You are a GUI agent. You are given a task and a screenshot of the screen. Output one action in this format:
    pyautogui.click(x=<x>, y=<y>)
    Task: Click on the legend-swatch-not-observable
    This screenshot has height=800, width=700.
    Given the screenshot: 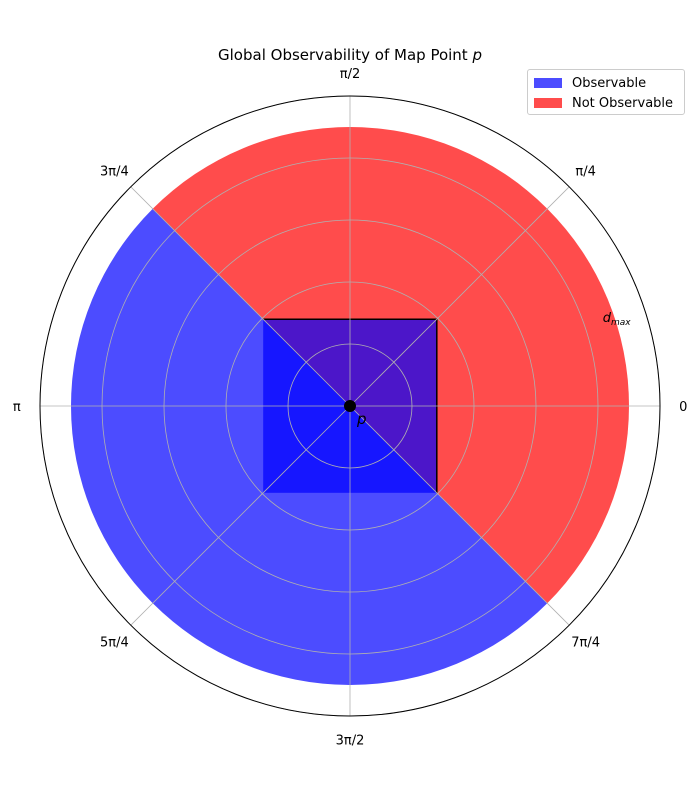 What is the action you would take?
    pyautogui.click(x=548, y=103)
    